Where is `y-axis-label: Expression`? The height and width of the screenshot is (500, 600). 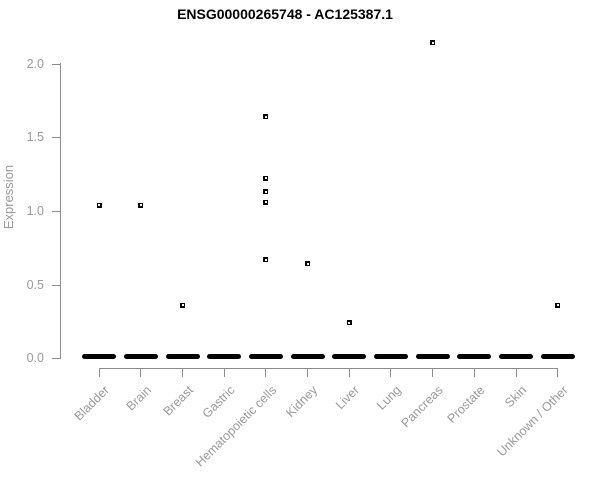
y-axis-label: Expression is located at coordinates (8, 197).